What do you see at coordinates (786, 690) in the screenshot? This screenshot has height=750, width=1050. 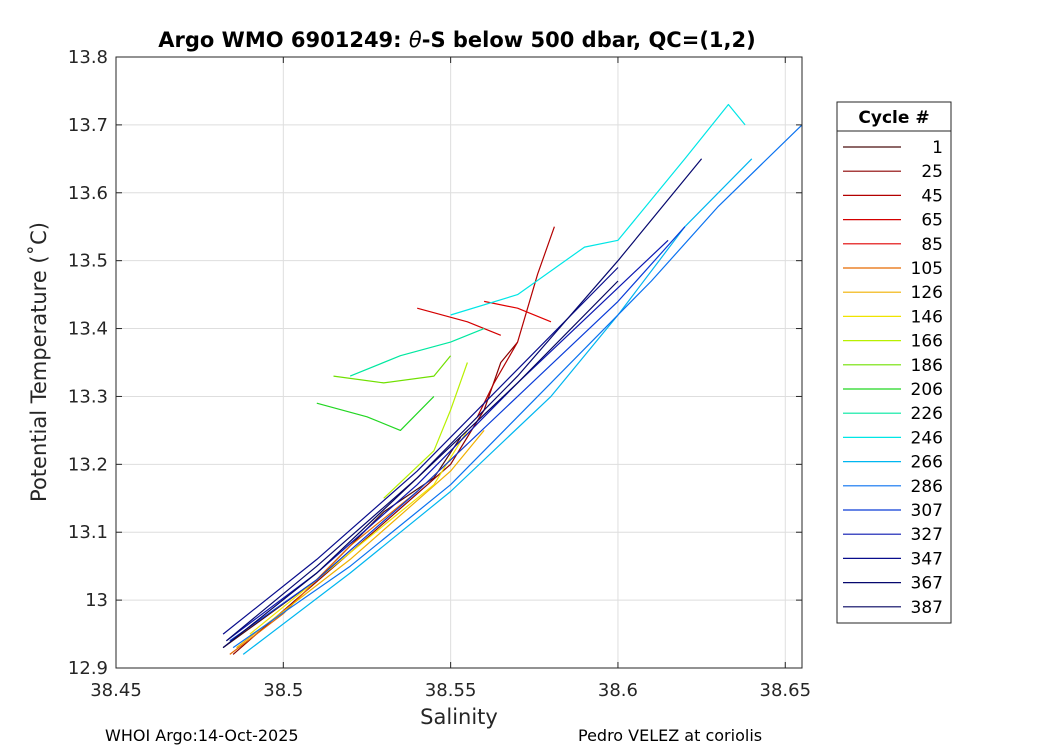 I see `x-tick-label-4: 38.65` at bounding box center [786, 690].